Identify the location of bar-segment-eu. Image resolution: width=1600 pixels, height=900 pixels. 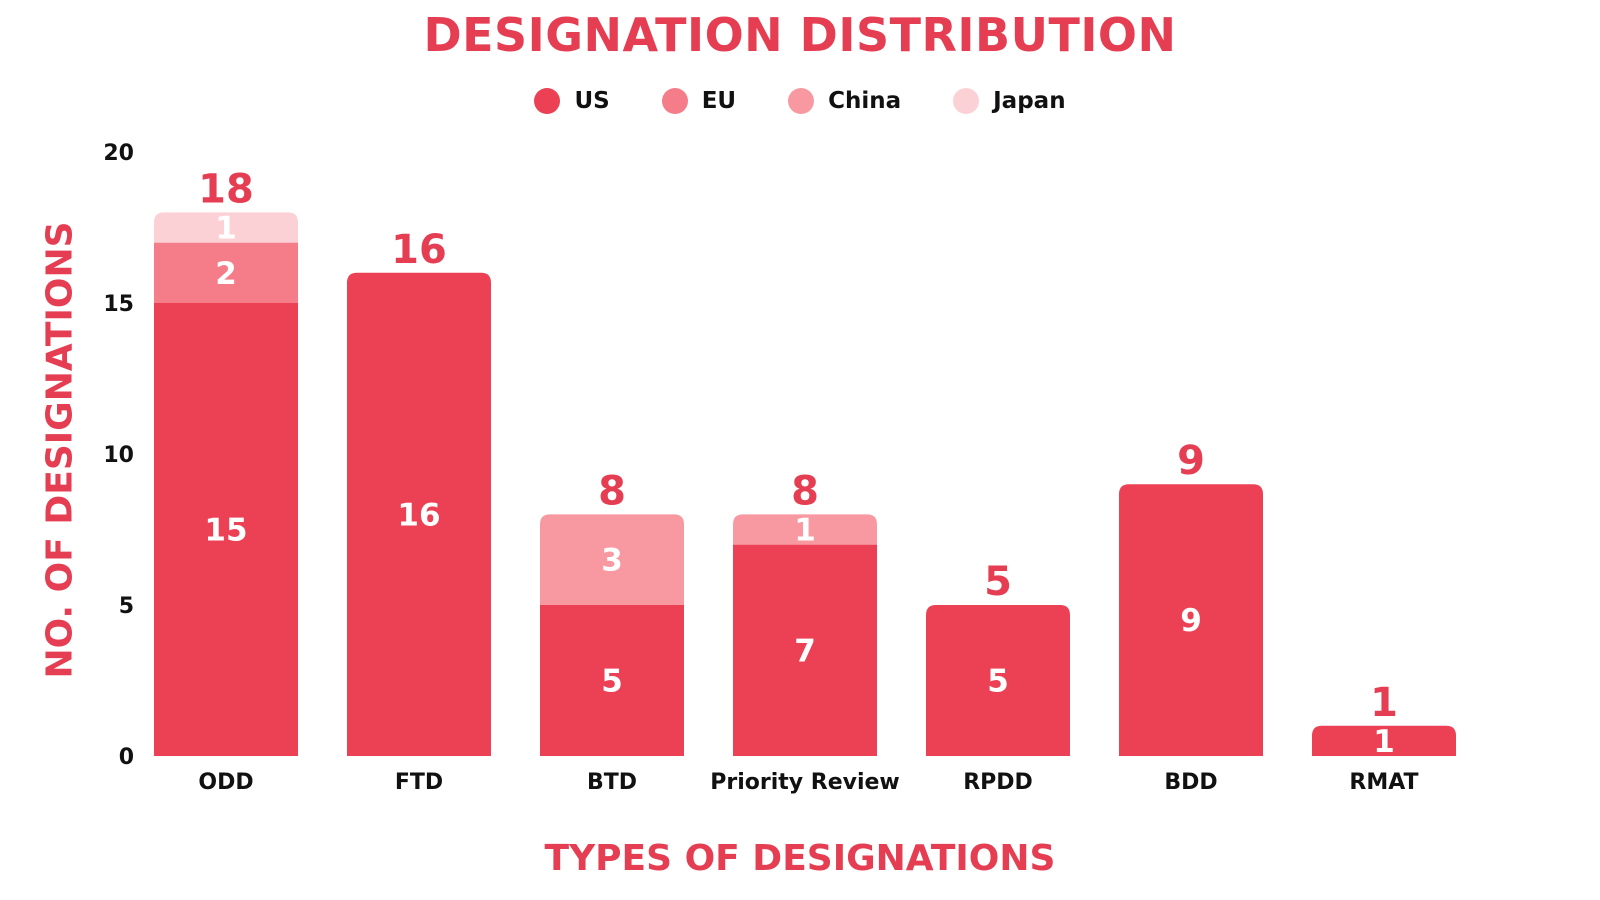
(226, 272).